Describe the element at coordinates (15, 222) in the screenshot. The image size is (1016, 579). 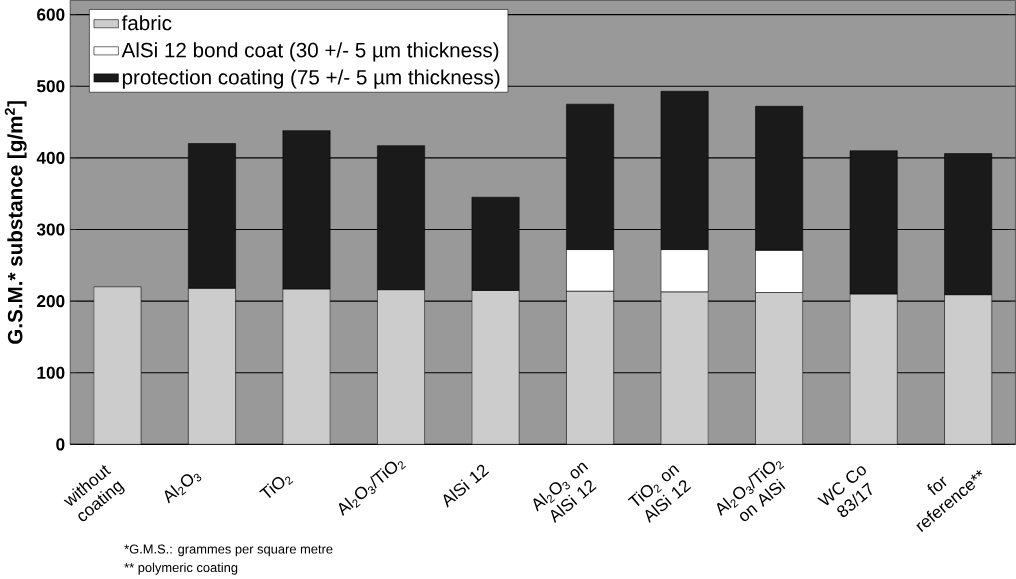
I see `y-axis-title: G.S.M.* substance [g/m$^{2}$]` at that location.